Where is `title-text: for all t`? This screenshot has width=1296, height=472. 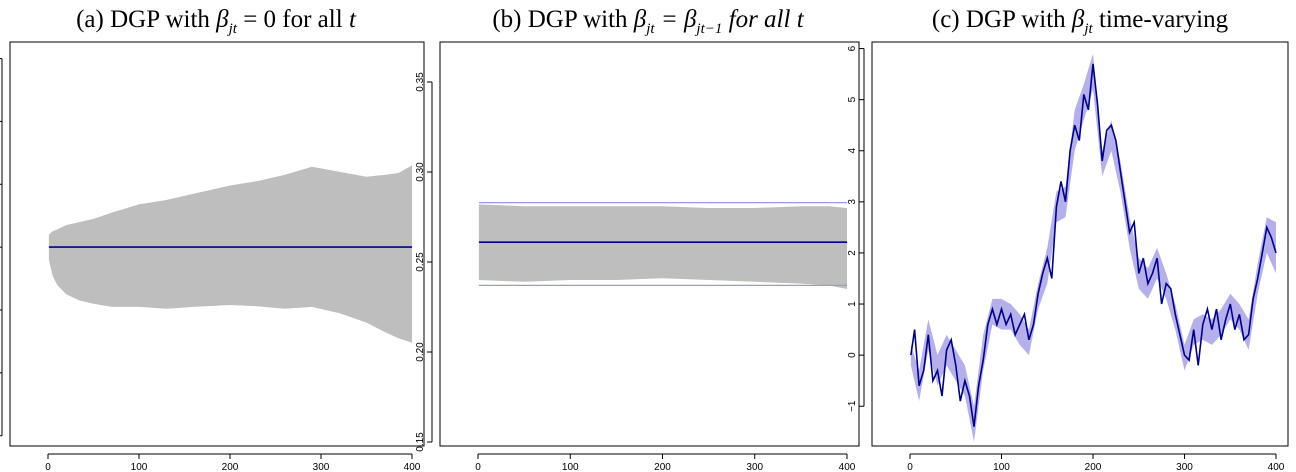
title-text: for all t is located at coordinates (763, 19).